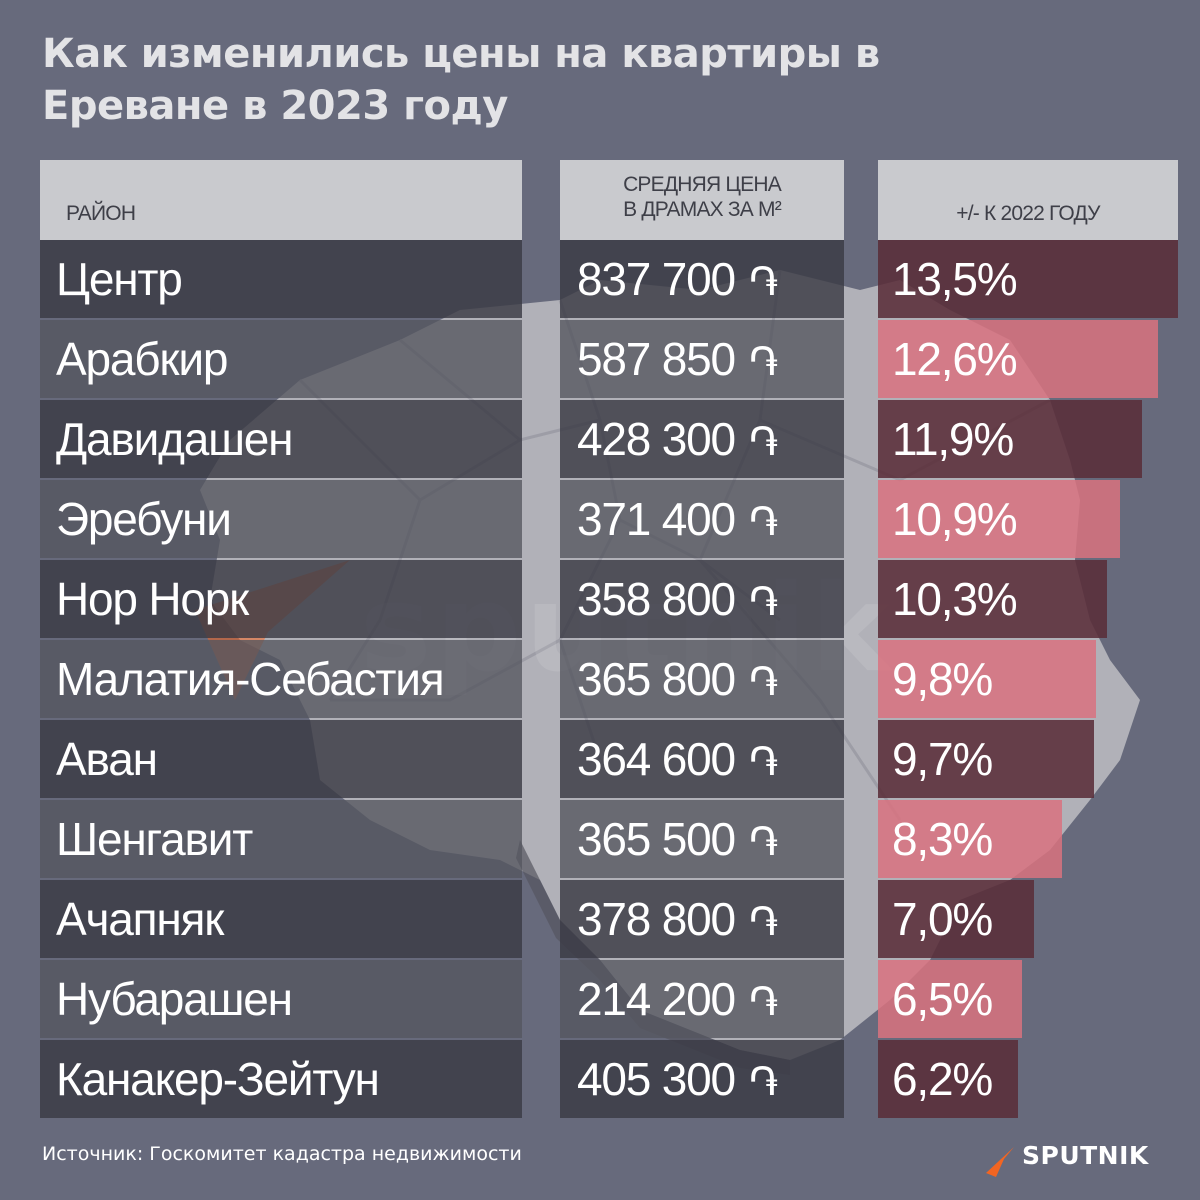  I want to click on change-value: 10,9%, so click(955, 519).